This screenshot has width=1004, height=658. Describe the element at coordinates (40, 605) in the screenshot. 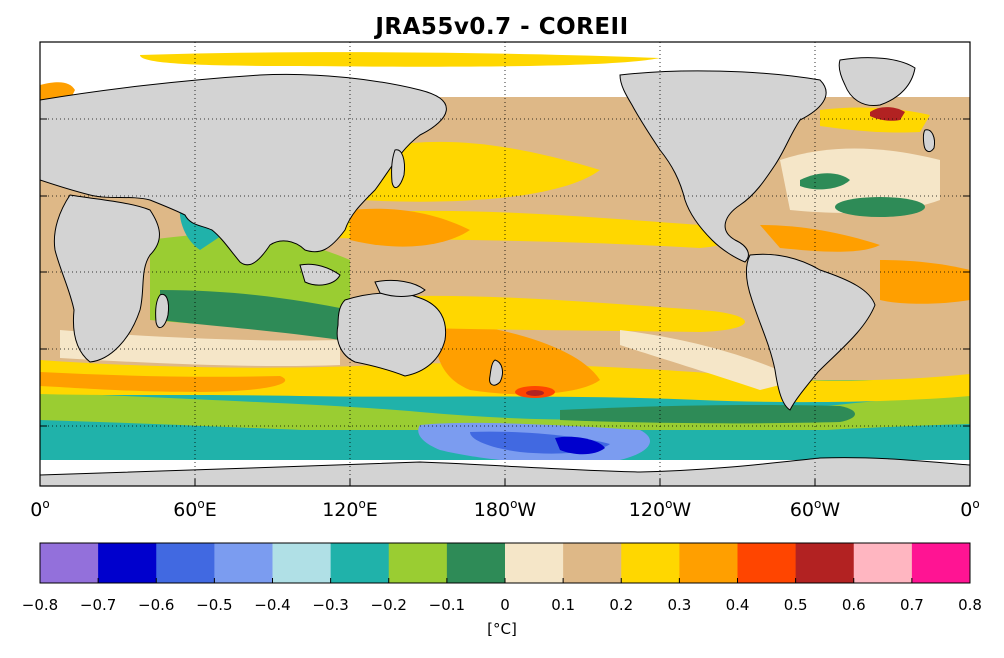

I see `colorbar-tick-label: −0.8` at that location.